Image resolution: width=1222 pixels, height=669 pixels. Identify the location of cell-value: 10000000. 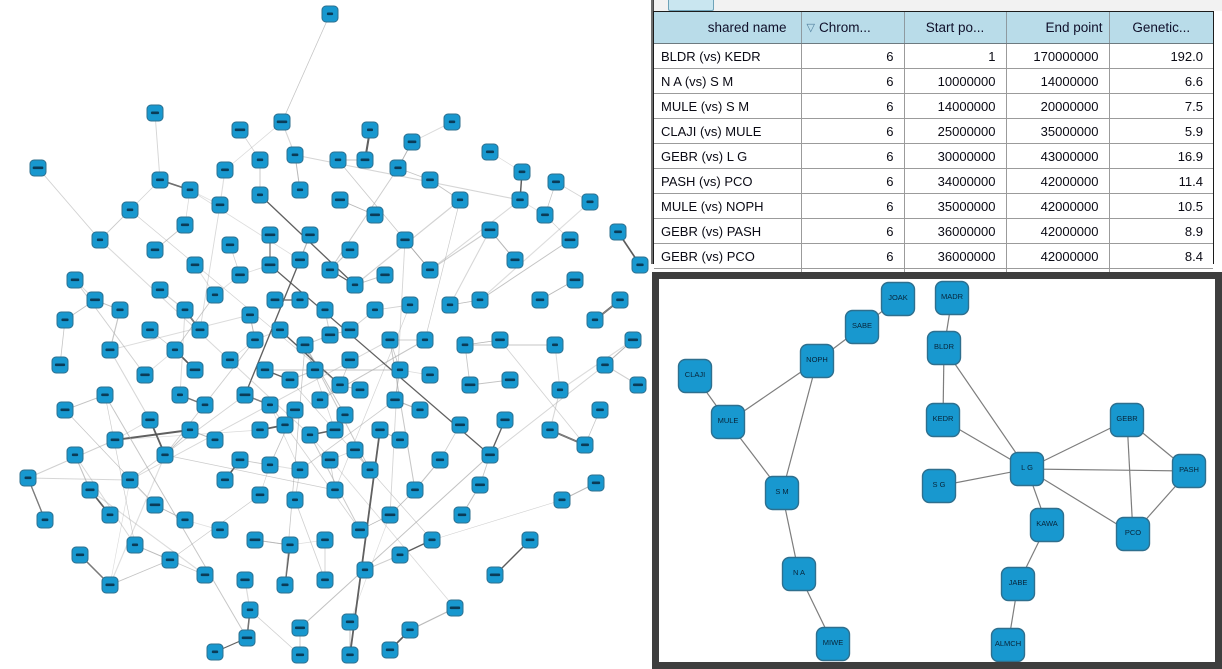
(955, 81).